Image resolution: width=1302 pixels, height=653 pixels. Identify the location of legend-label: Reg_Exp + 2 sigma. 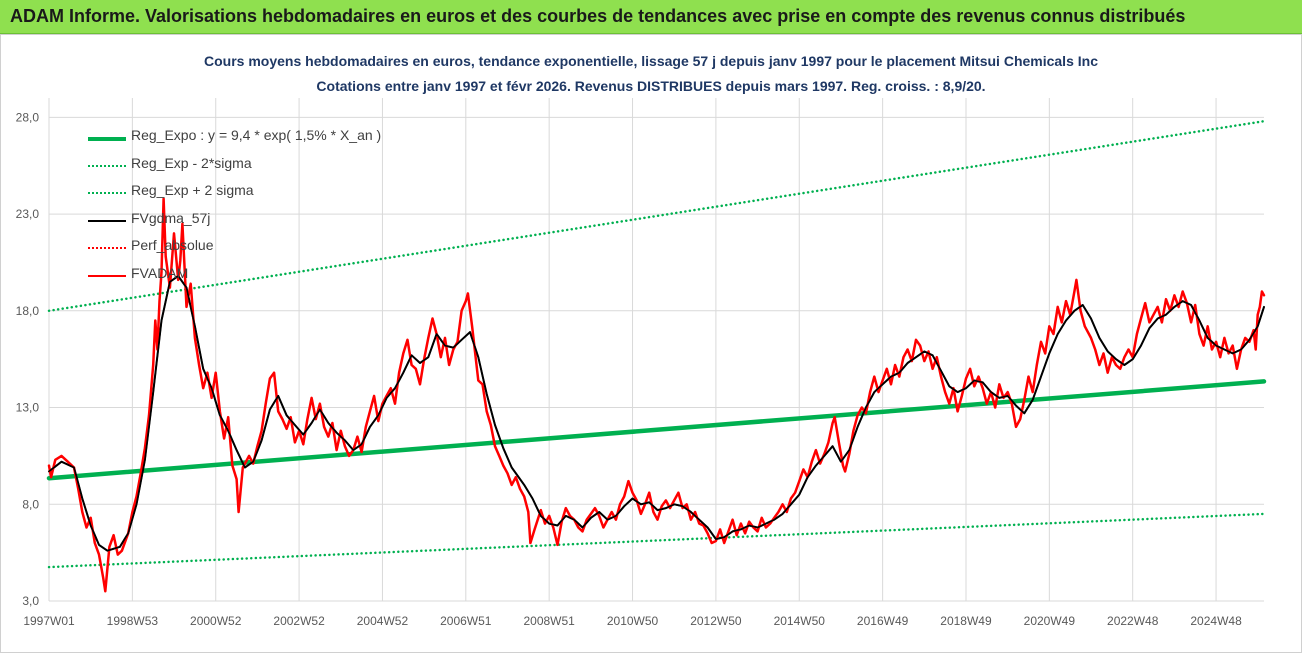
(192, 190).